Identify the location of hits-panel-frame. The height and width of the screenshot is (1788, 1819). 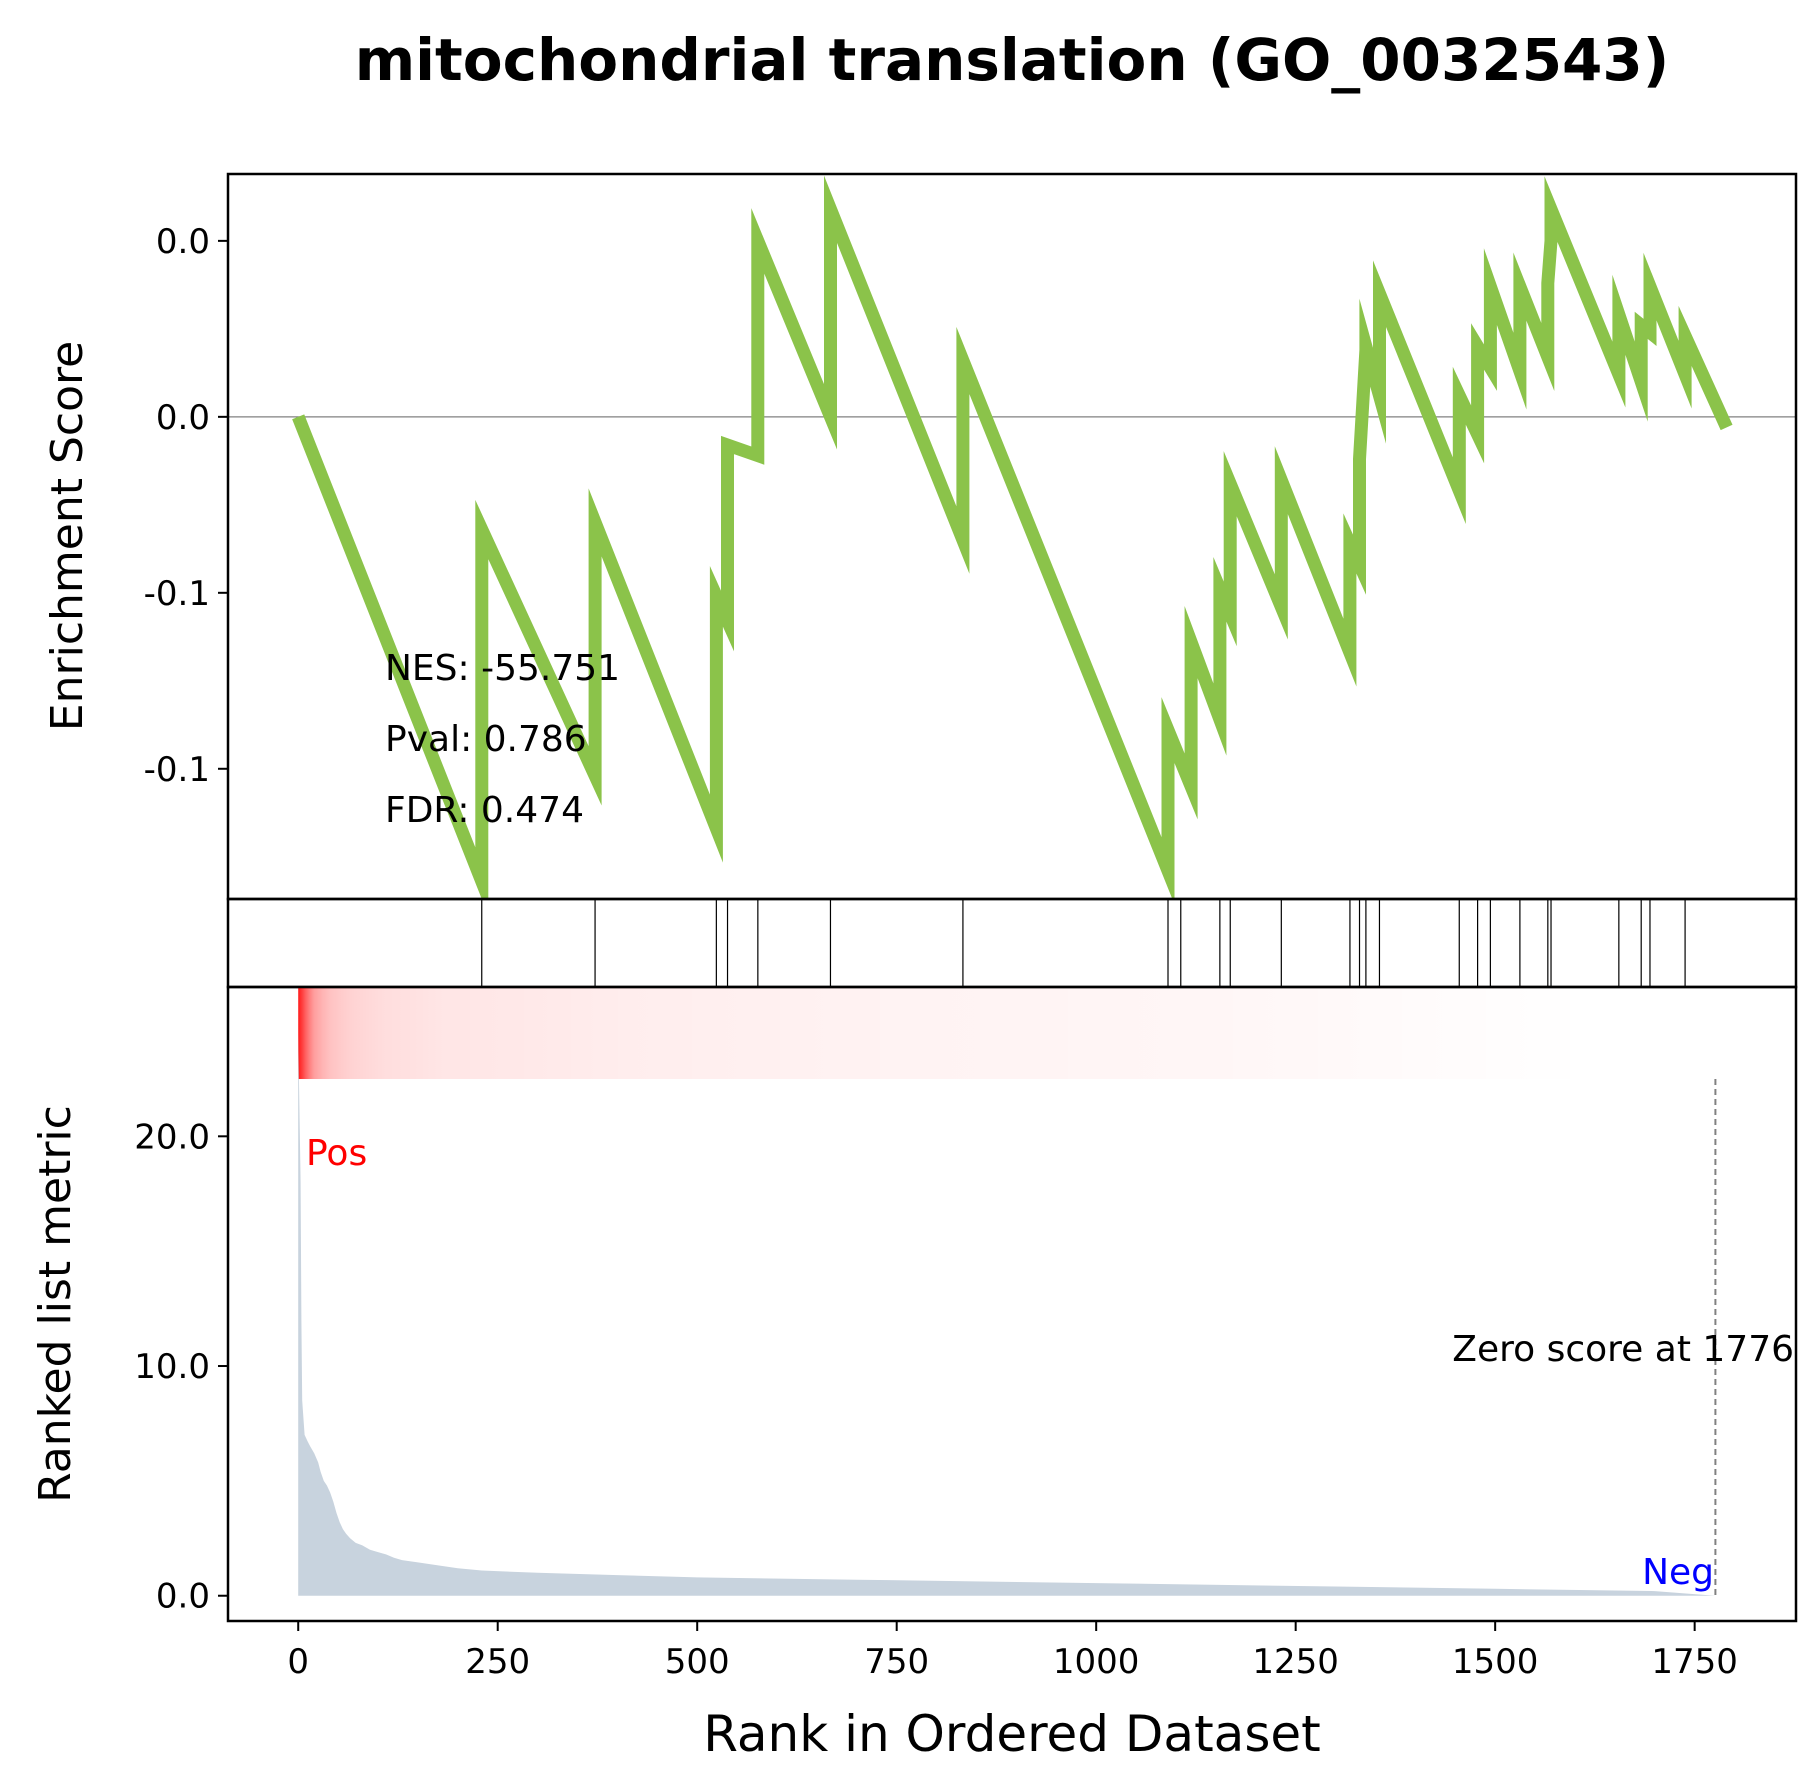
(1012, 943).